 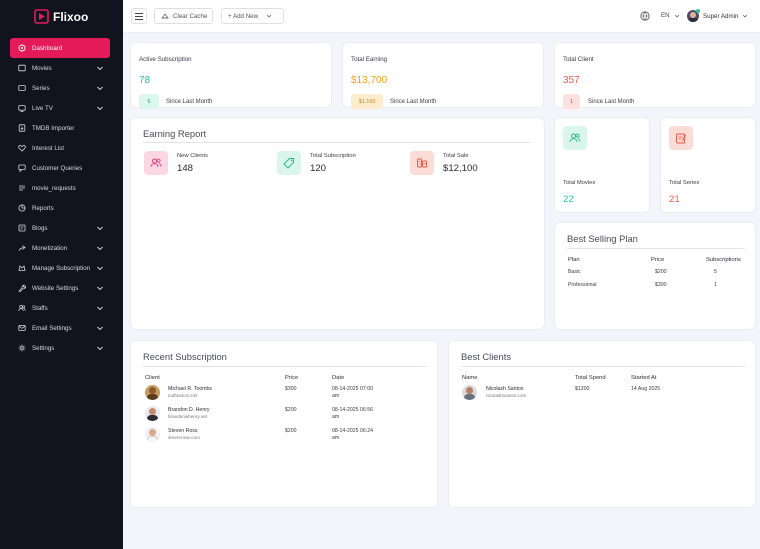 I want to click on edit-note-icon, so click(x=681, y=138).